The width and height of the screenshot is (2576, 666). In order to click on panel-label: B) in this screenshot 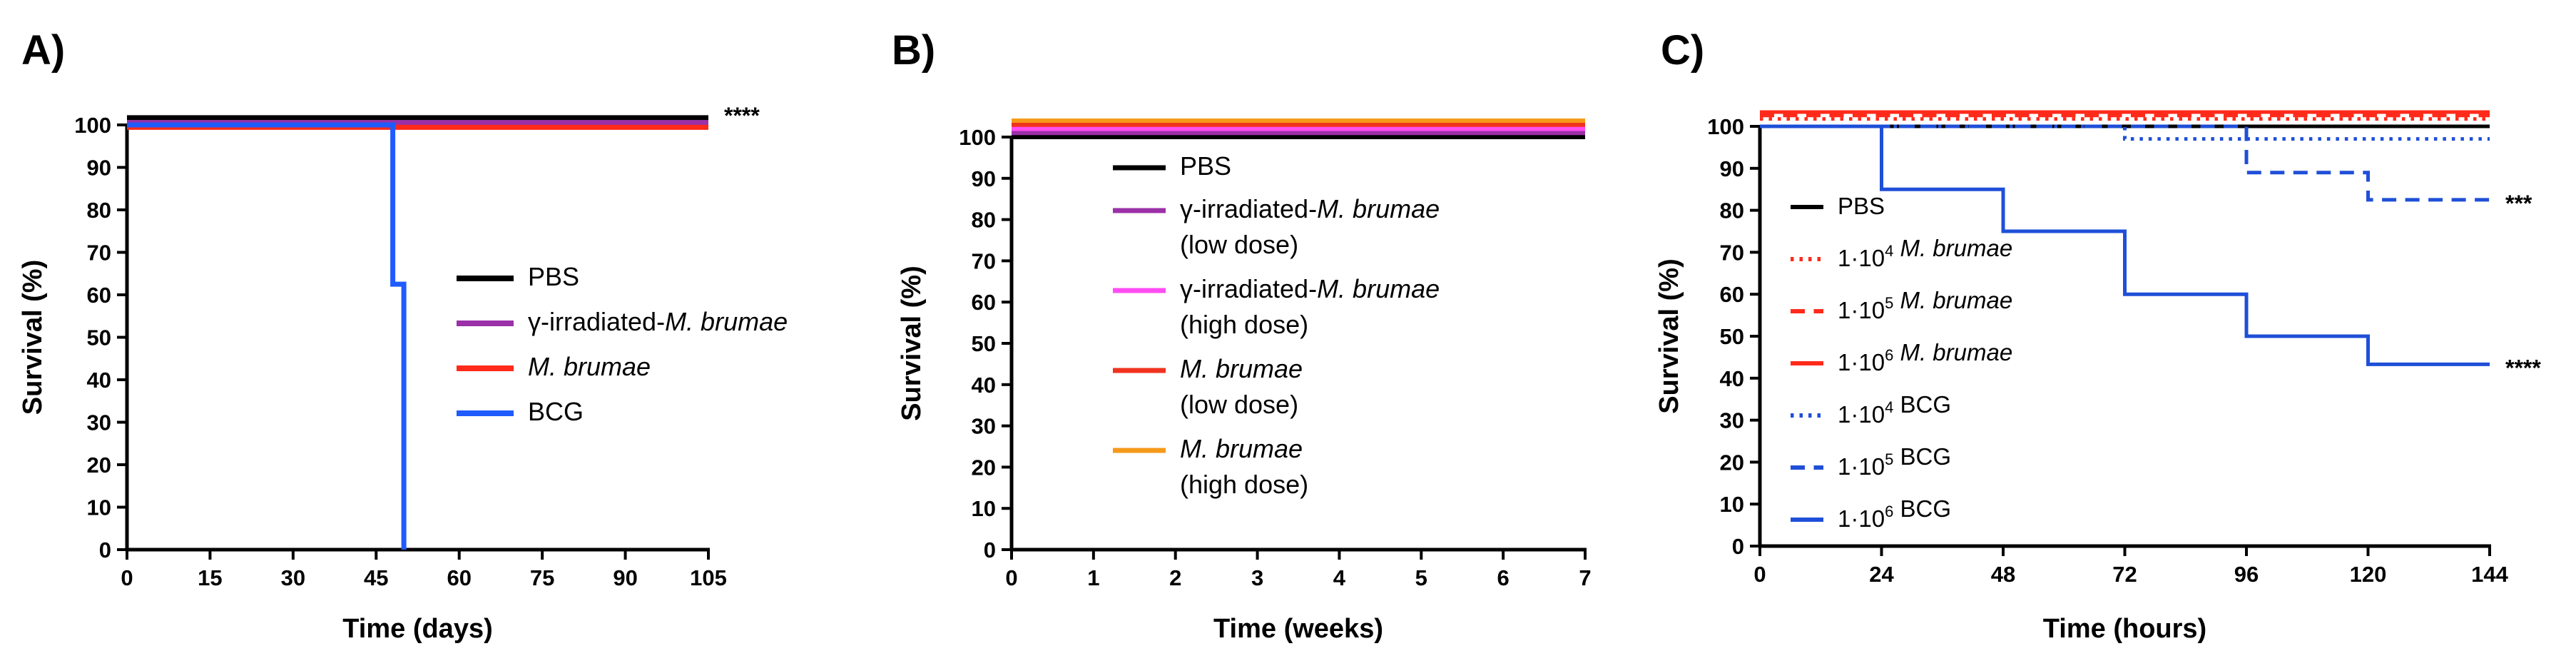, I will do `click(913, 50)`.